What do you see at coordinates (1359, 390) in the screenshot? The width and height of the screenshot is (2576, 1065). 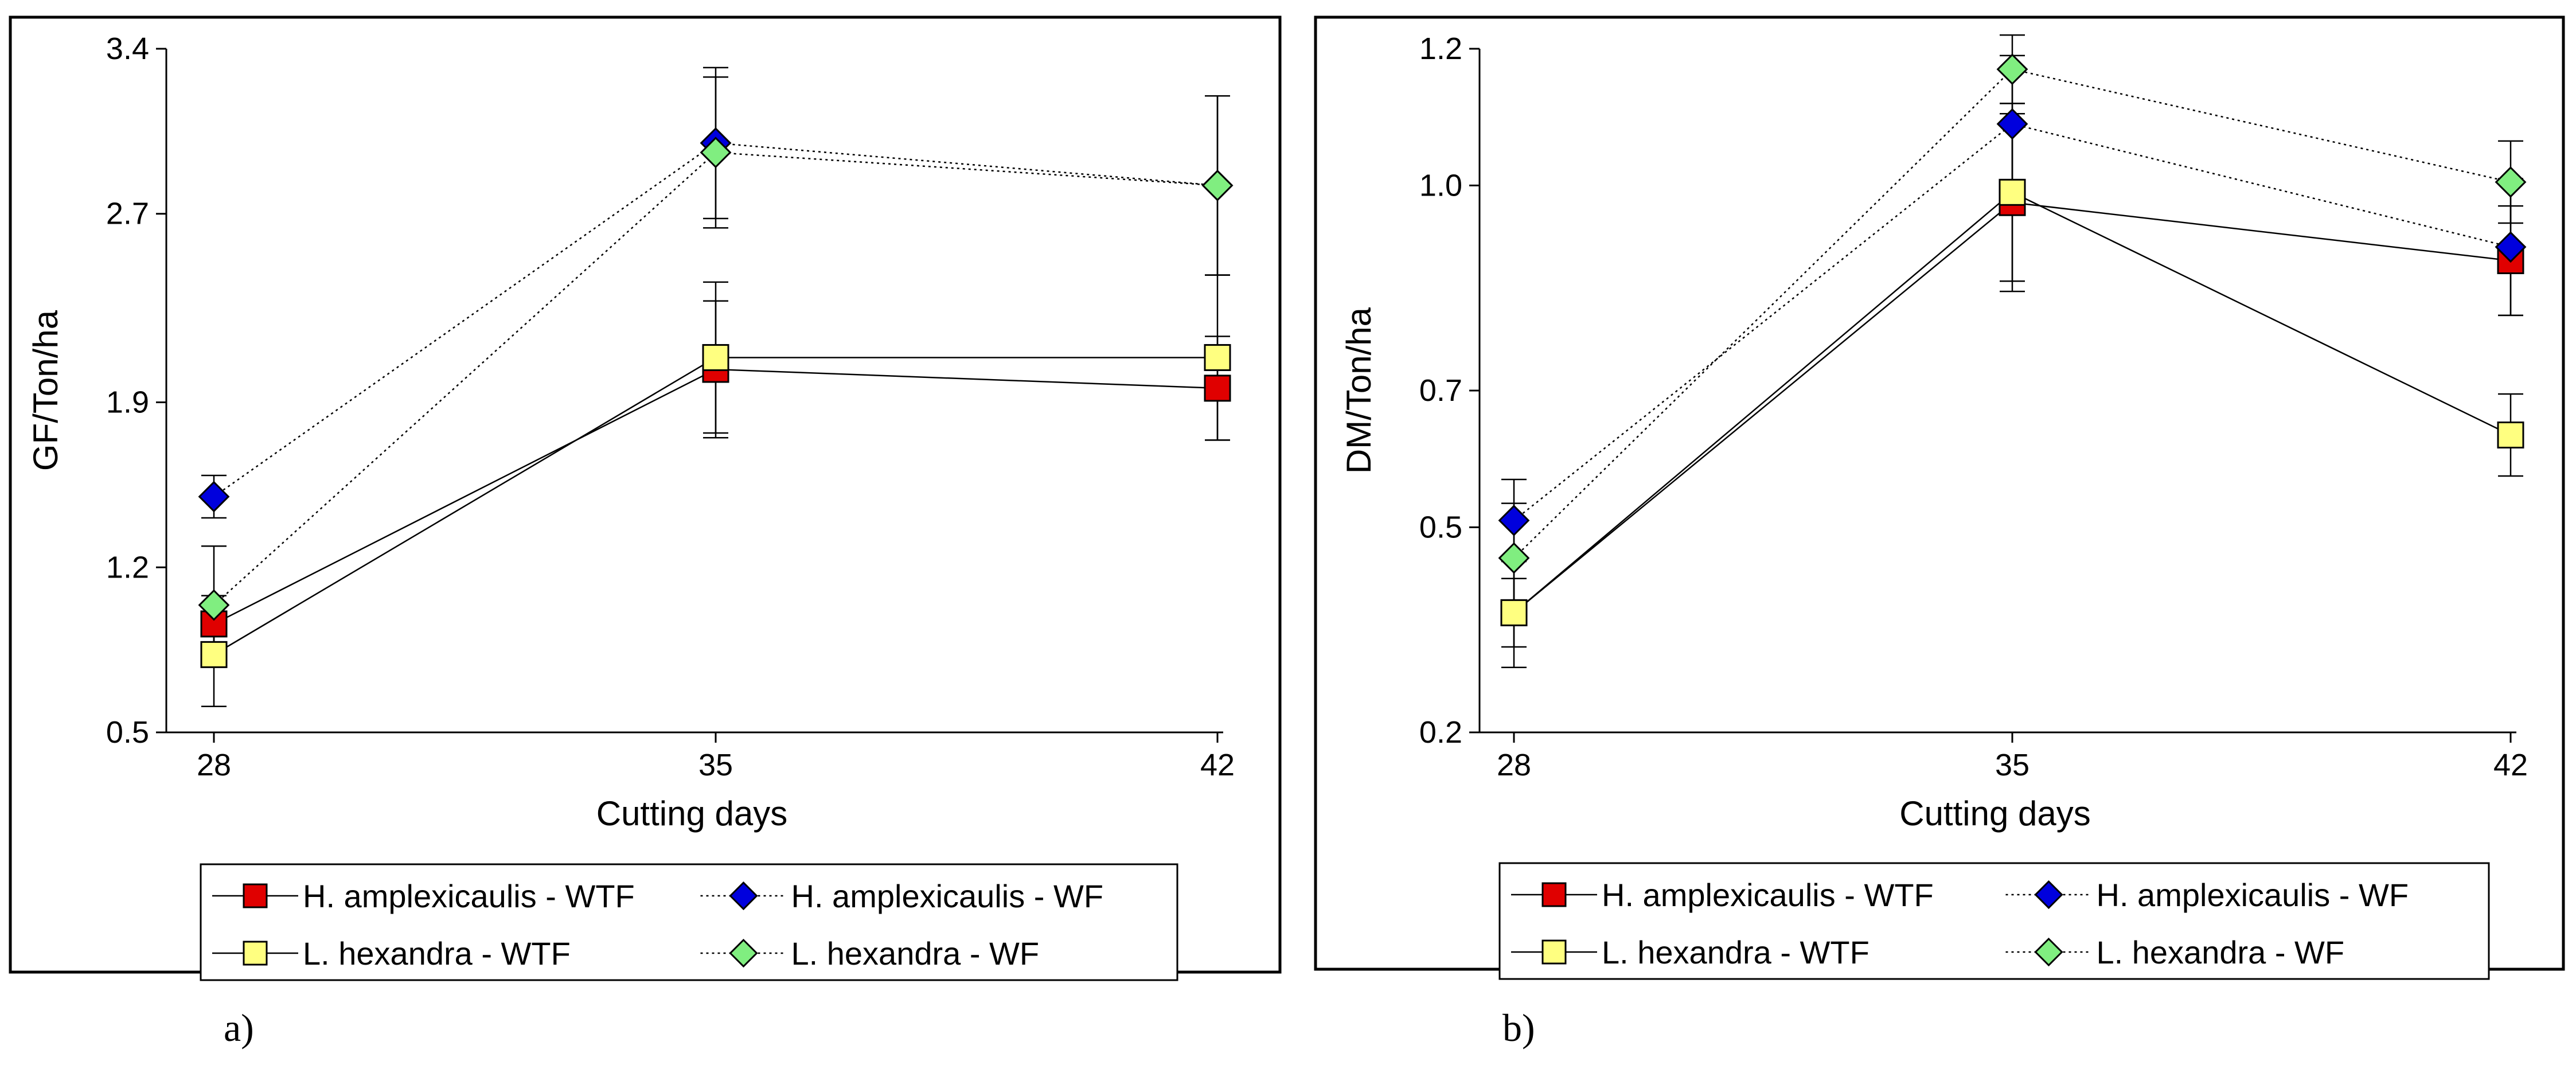 I see `y-axis-title: DM/Ton/ha` at bounding box center [1359, 390].